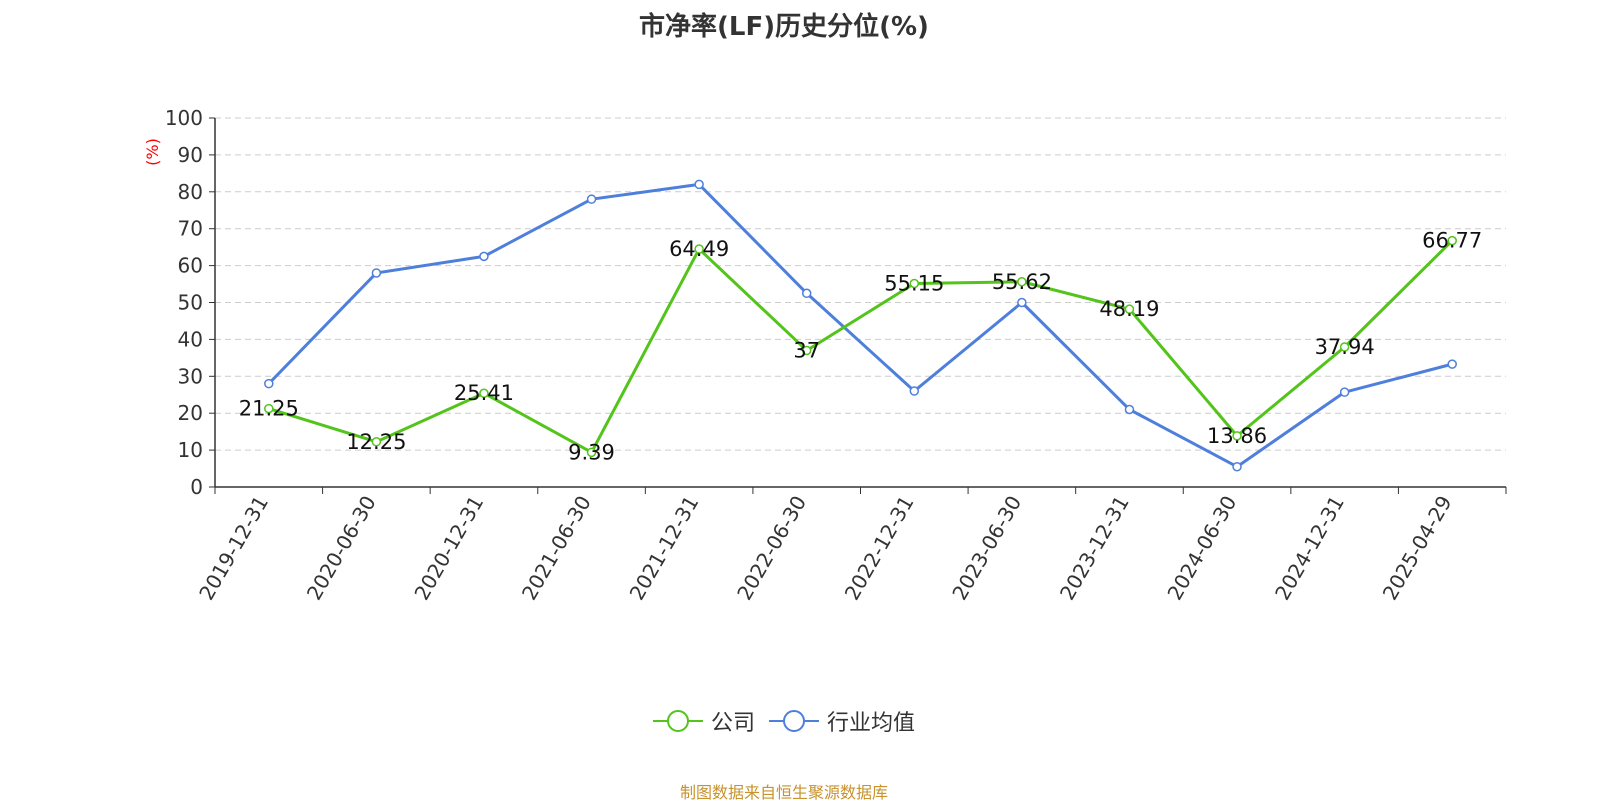  What do you see at coordinates (732, 723) in the screenshot?
I see `legend-label: 公司` at bounding box center [732, 723].